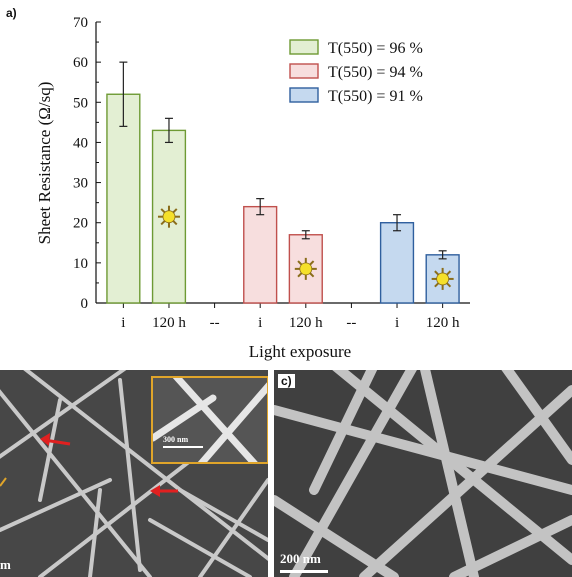 This screenshot has width=572, height=577. What do you see at coordinates (375, 48) in the screenshot?
I see `legend-label: T(550) = 96 %` at bounding box center [375, 48].